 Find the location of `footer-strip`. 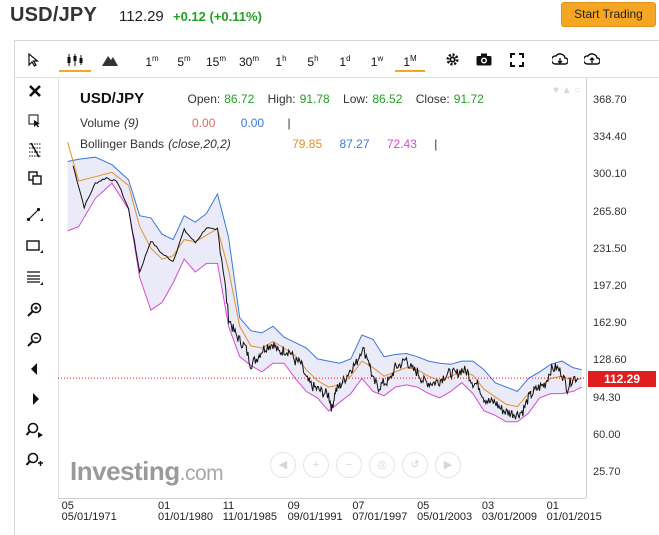

footer-strip is located at coordinates (322, 529).